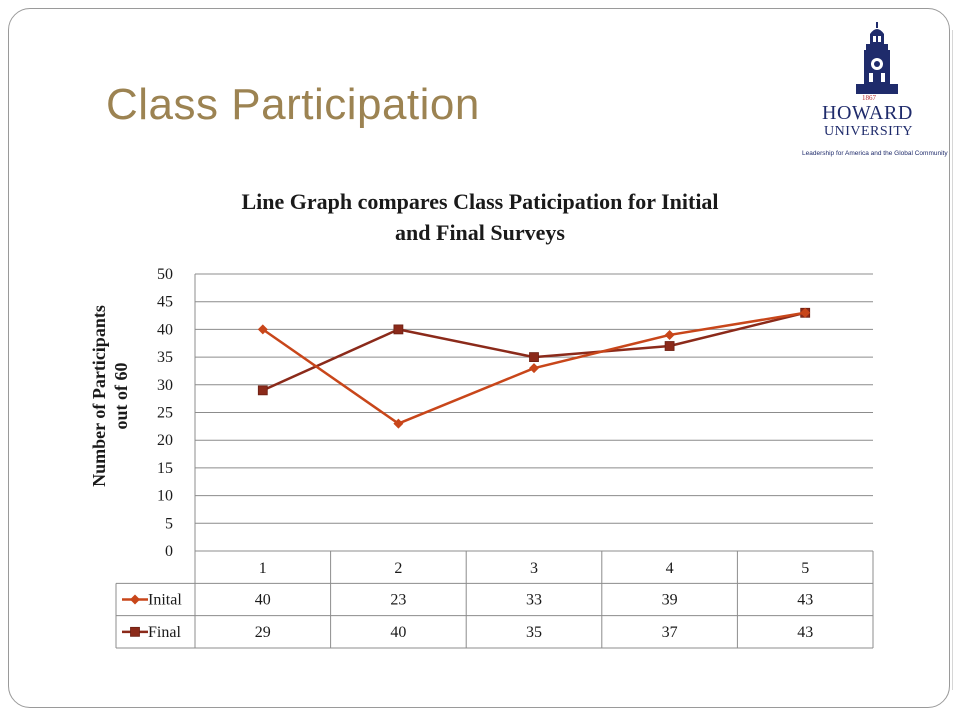 This screenshot has width=960, height=720. Describe the element at coordinates (805, 568) in the screenshot. I see `x-category-label: 5` at that location.